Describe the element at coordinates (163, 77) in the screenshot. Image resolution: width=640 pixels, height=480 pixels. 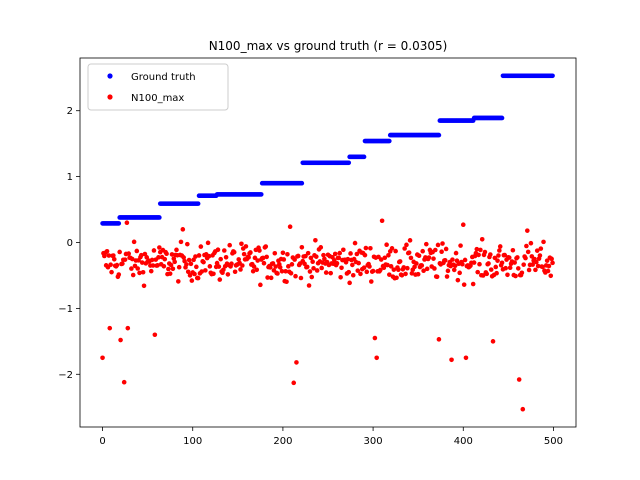
I see `legend-label: Ground truth` at that location.